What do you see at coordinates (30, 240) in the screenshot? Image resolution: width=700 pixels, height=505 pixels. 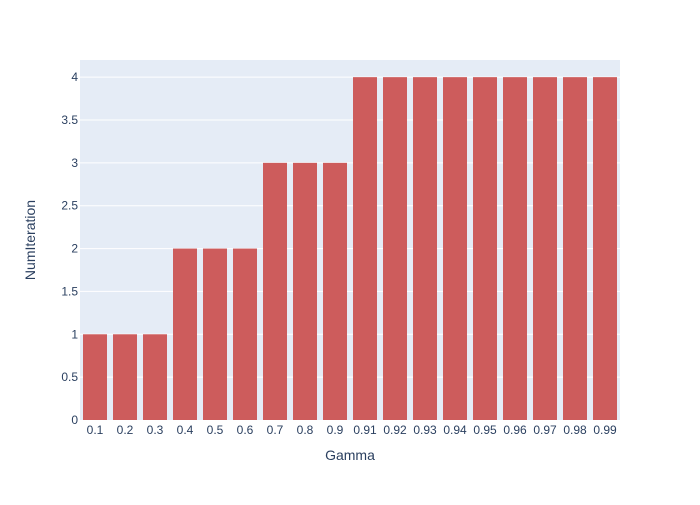 I see `y-axis-title: NumIteration` at bounding box center [30, 240].